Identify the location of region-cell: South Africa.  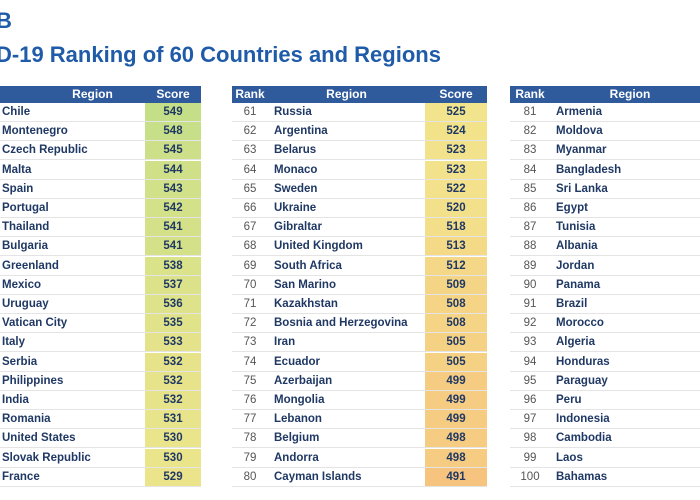
(346, 266).